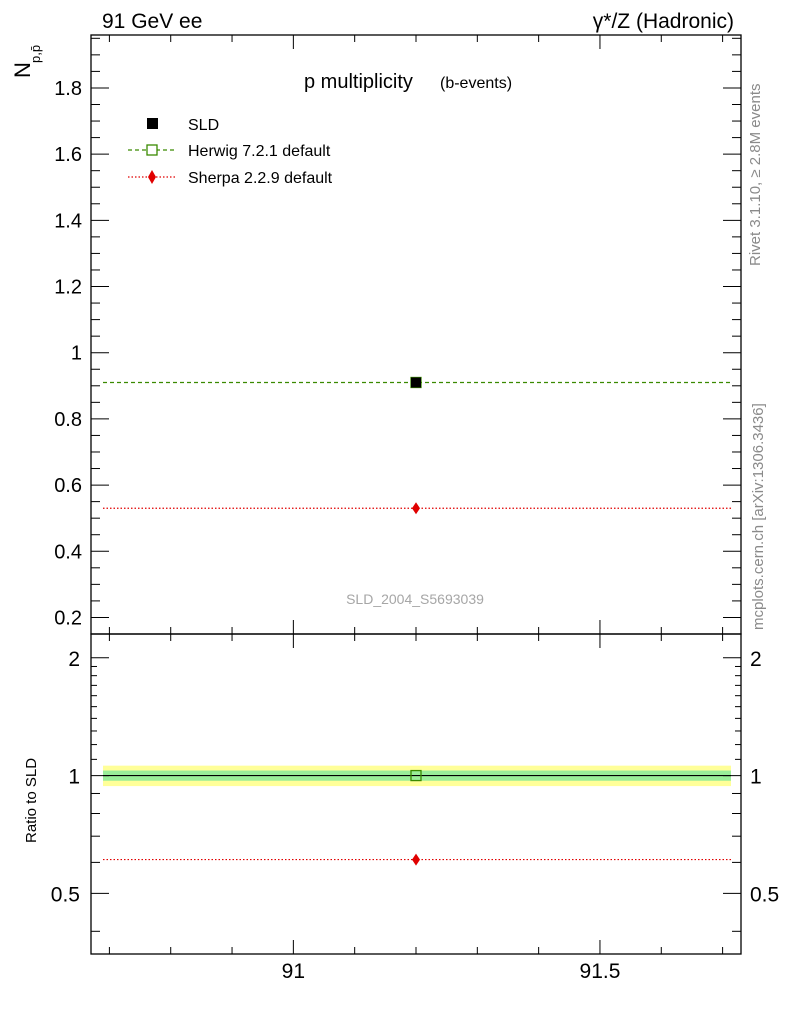 The image size is (786, 1024). I want to click on main-plot-marks, so click(417, 445).